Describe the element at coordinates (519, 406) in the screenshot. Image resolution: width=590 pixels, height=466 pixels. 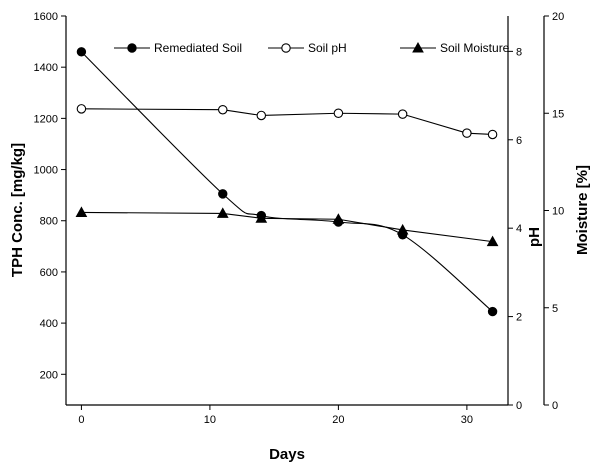
I see `ph-tick-label: 0` at that location.